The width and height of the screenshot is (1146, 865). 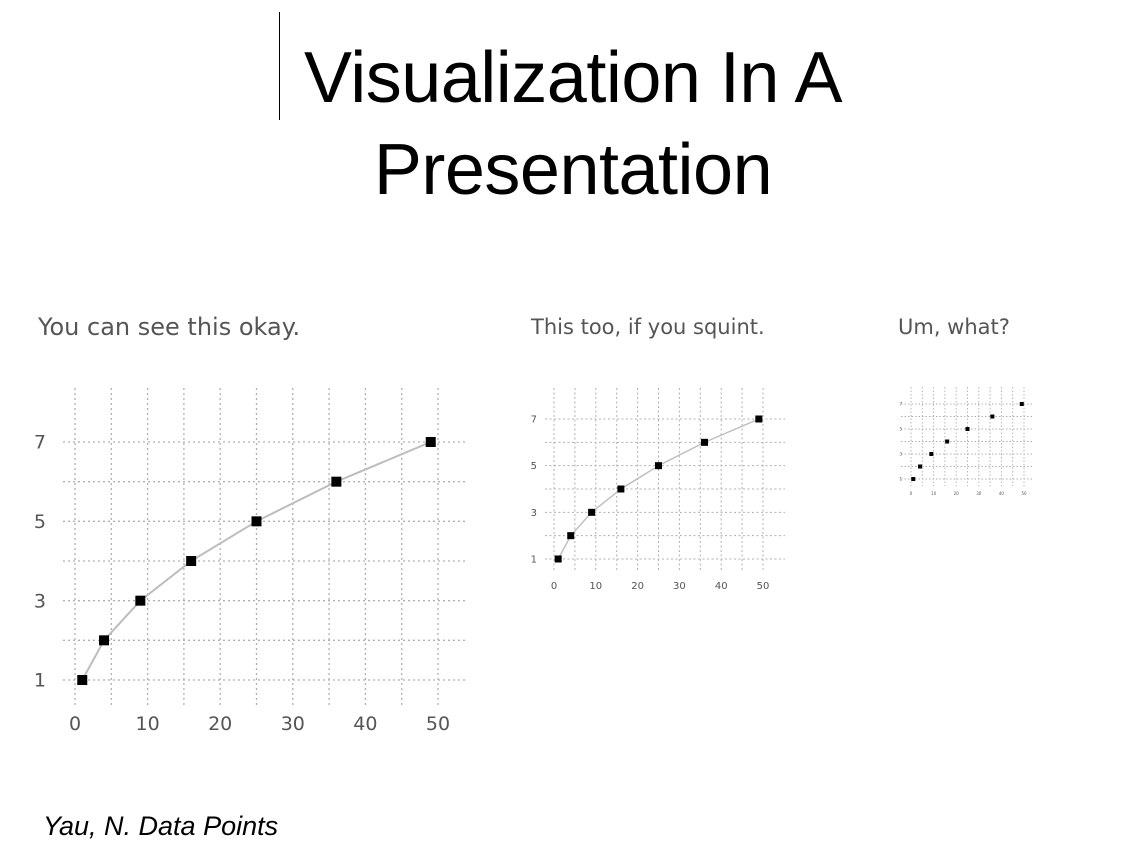 What do you see at coordinates (573, 170) in the screenshot?
I see `slide-title-line-2: Presentation` at bounding box center [573, 170].